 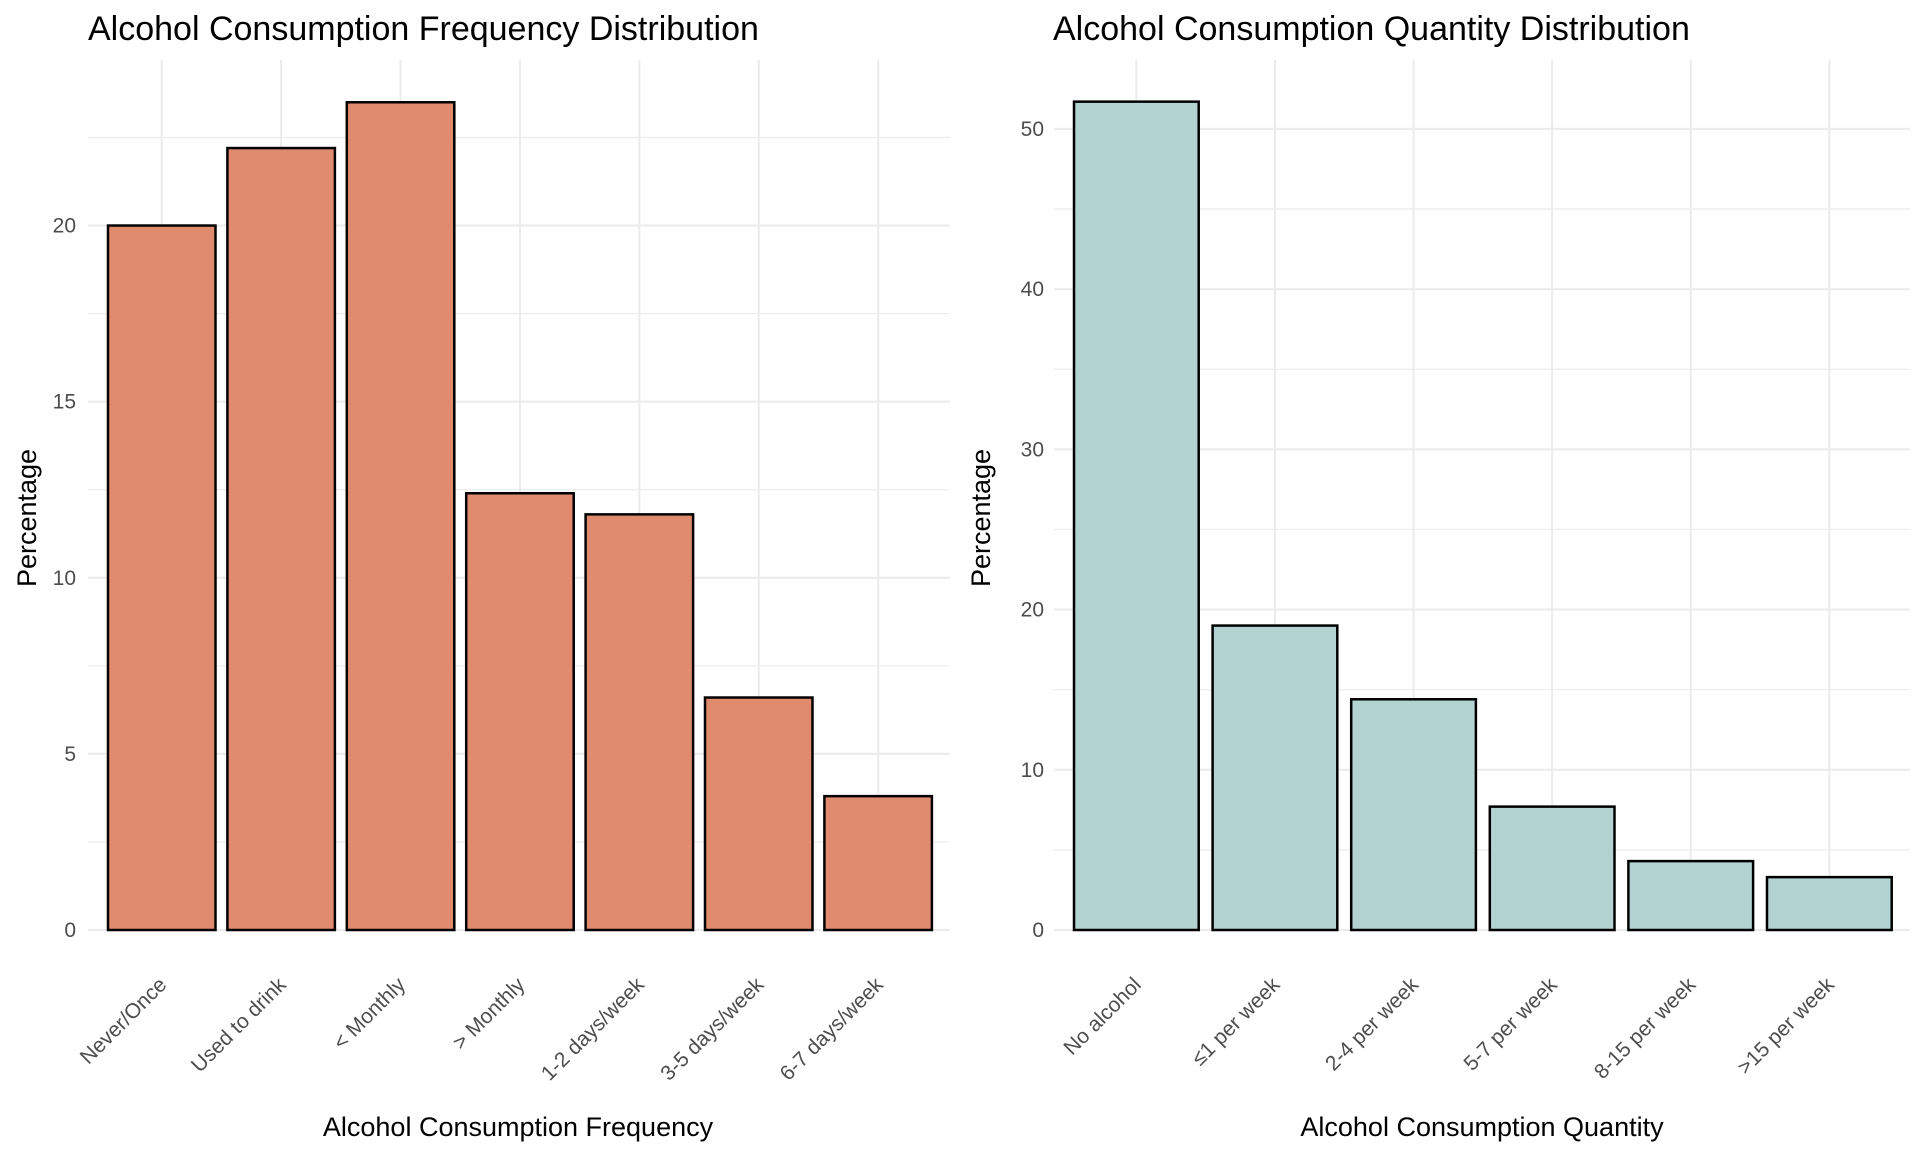 I want to click on x-tick-label-used-to-drink: Used to drink, so click(x=239, y=1025).